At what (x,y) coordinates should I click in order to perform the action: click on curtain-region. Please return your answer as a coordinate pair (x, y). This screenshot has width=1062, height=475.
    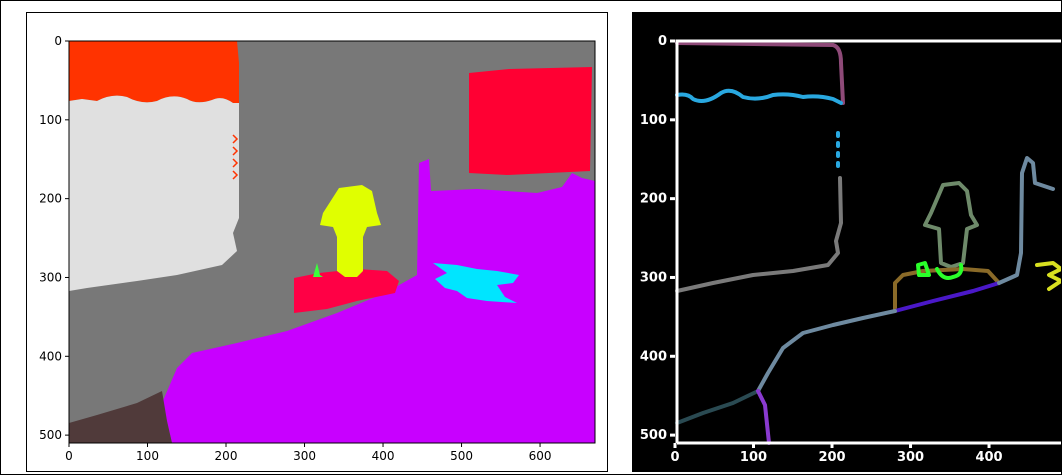
    Looking at the image, I should click on (154, 193).